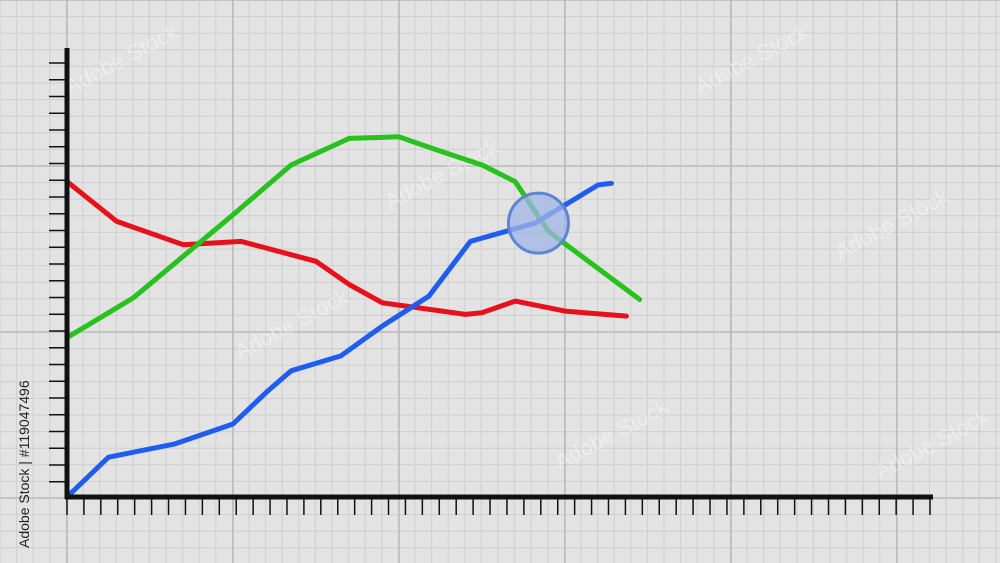 The width and height of the screenshot is (1000, 563). I want to click on highlight-circle, so click(538, 223).